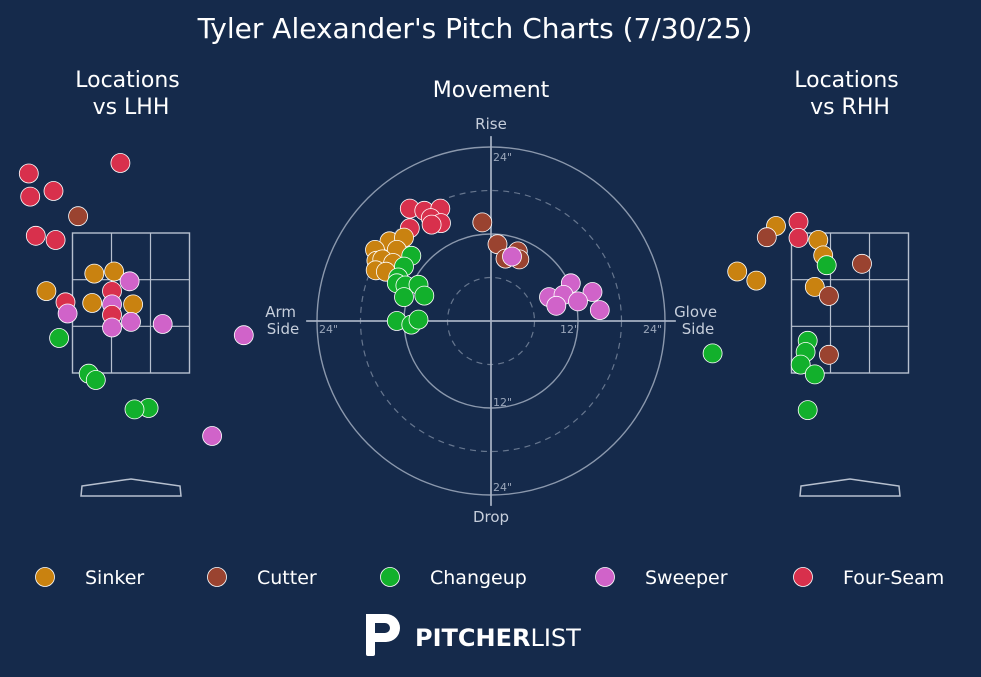  What do you see at coordinates (283, 320) in the screenshot?
I see `arm-side-label: Arm Side` at bounding box center [283, 320].